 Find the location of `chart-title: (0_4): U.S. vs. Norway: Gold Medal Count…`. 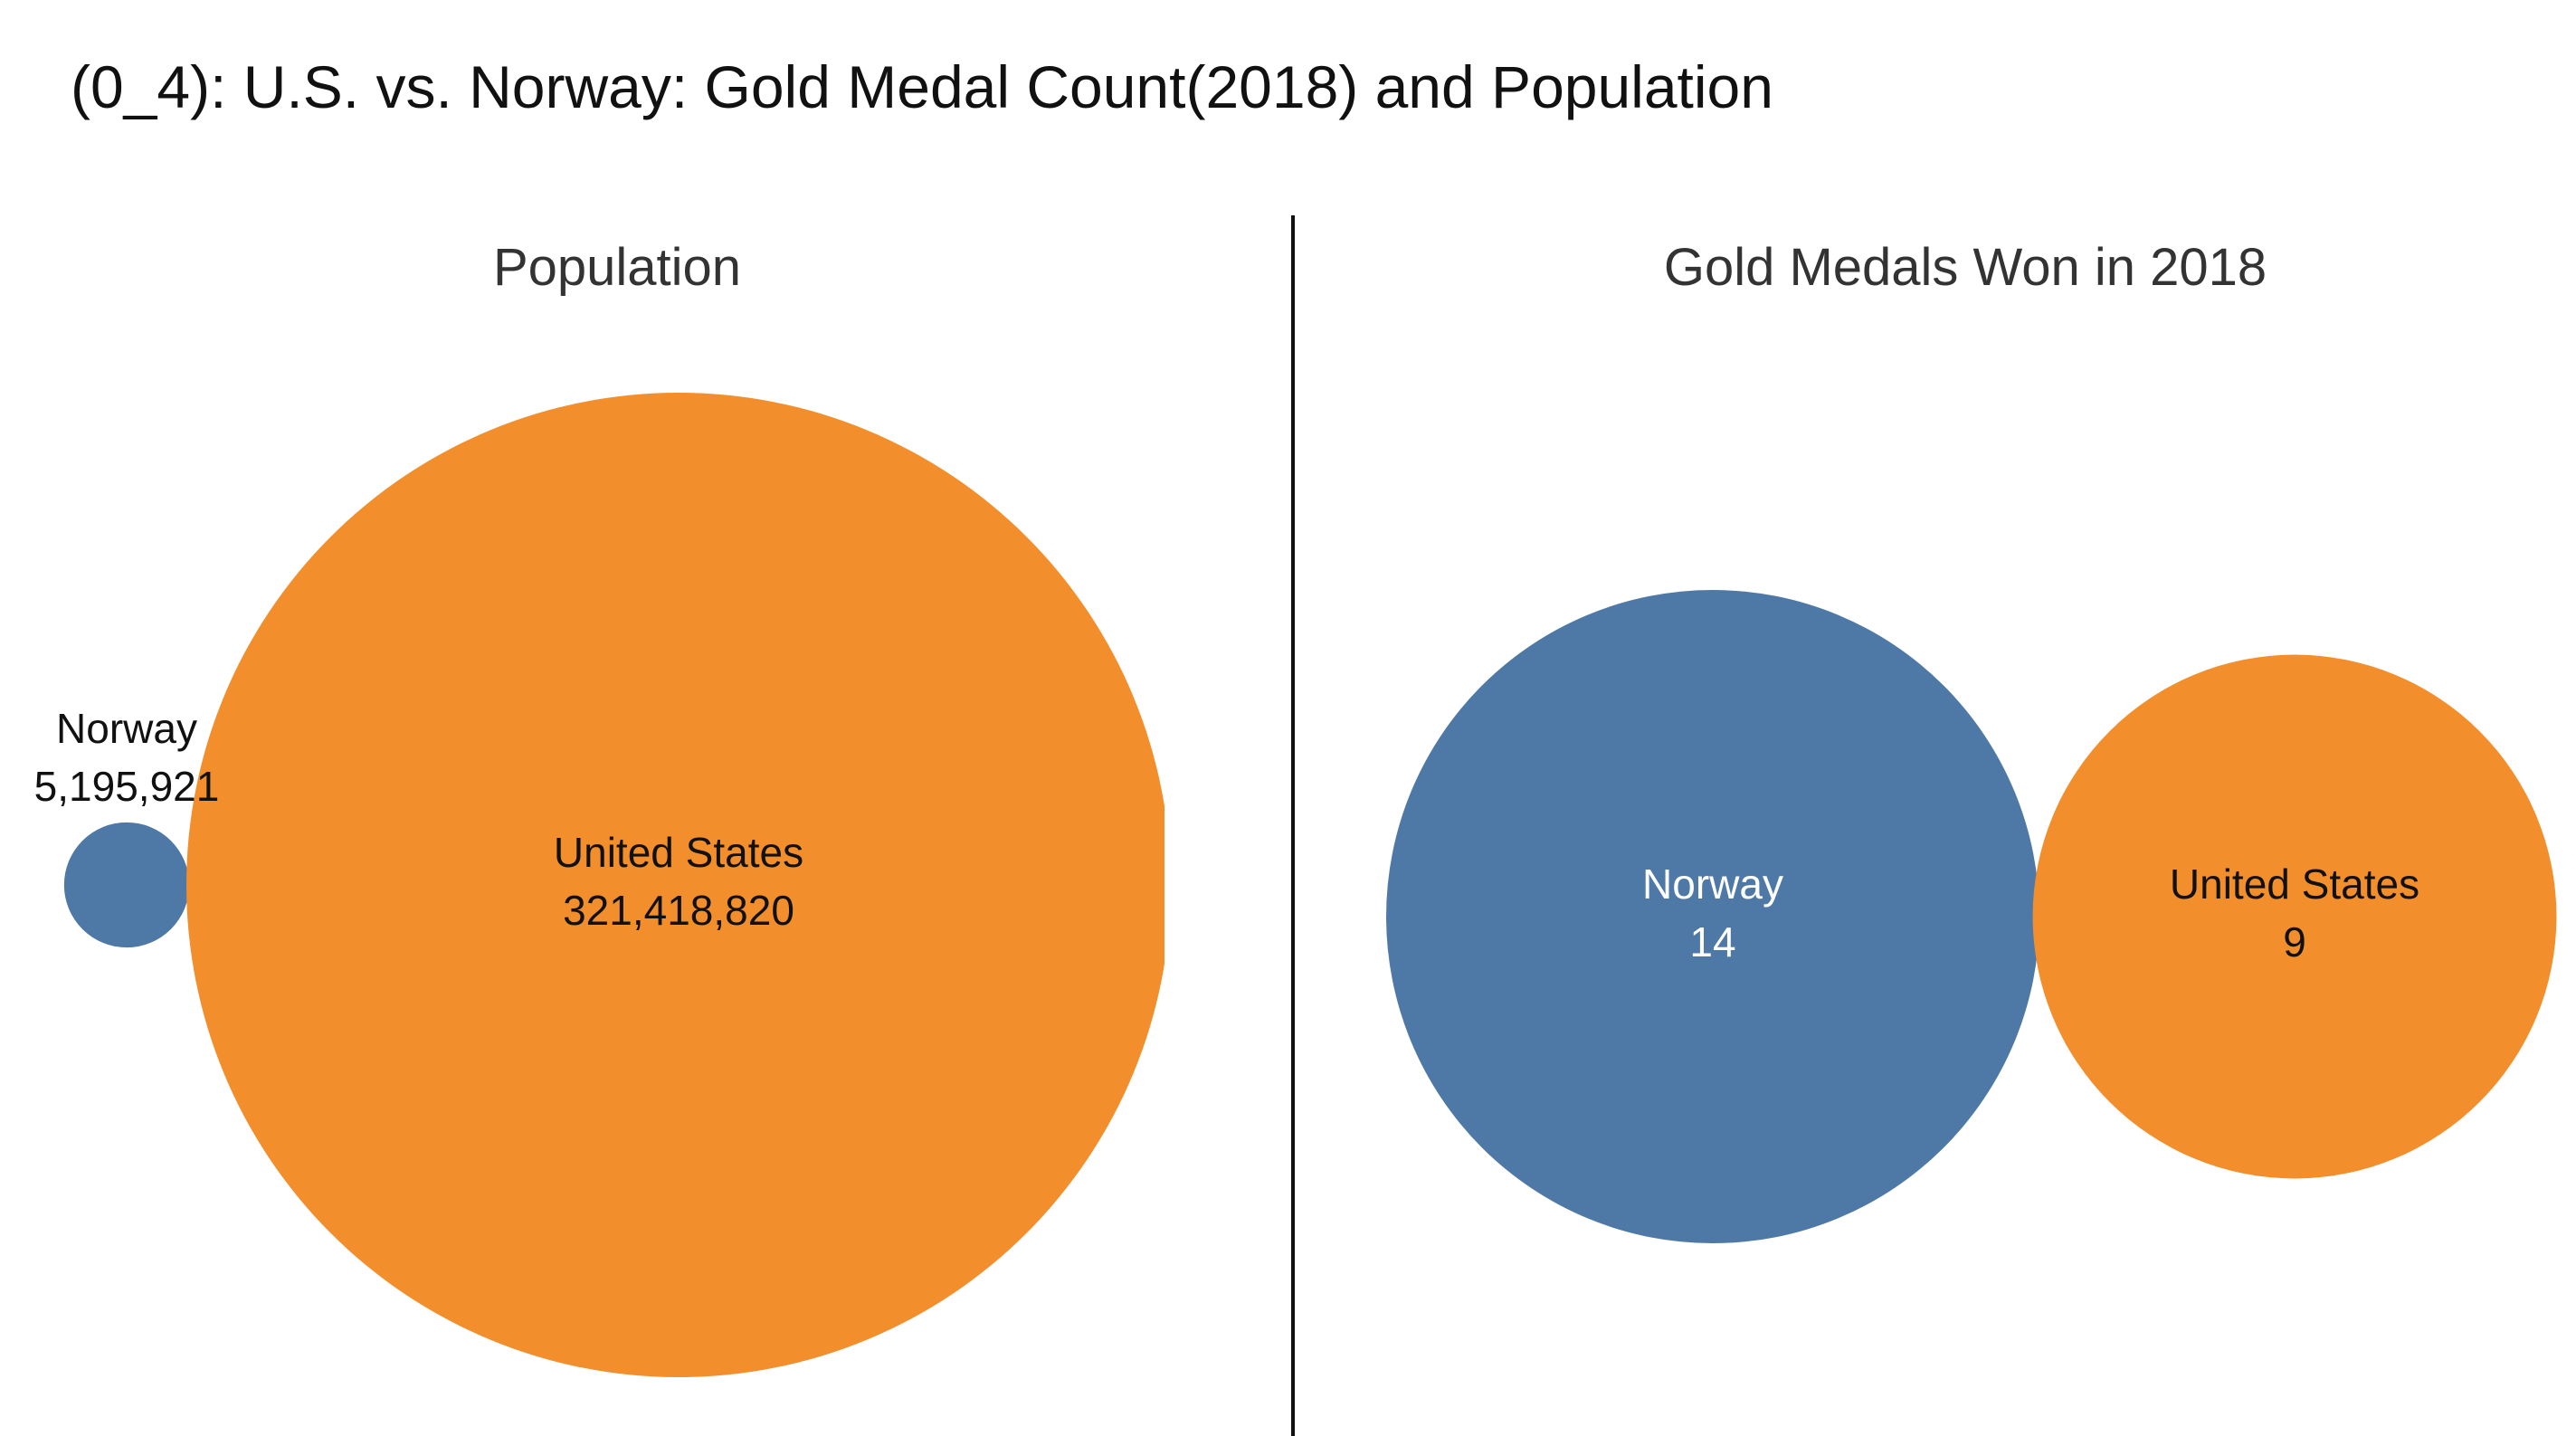

chart-title: (0_4): U.S. vs. Norway: Gold Medal Count… is located at coordinates (922, 86).